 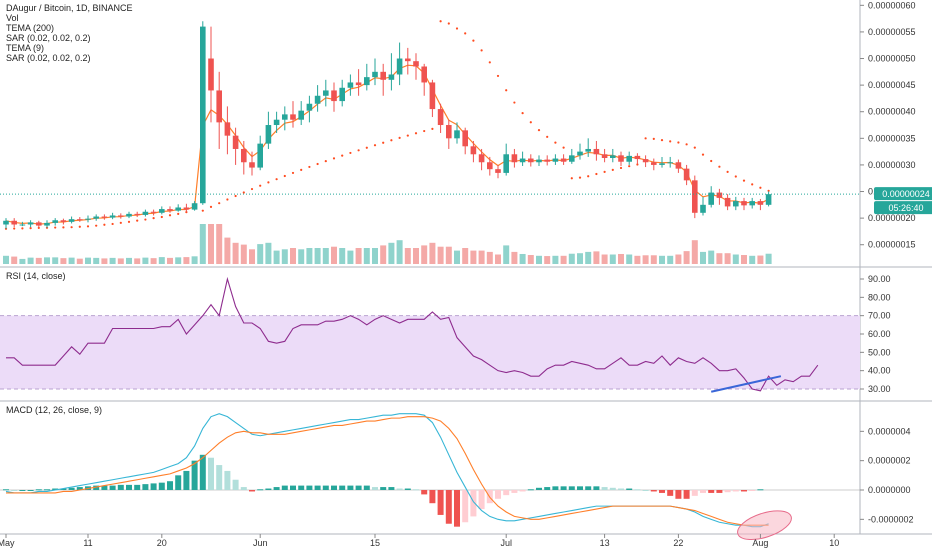 What do you see at coordinates (891, 519) in the screenshot?
I see `macd-tick-label: -0.0000002` at bounding box center [891, 519].